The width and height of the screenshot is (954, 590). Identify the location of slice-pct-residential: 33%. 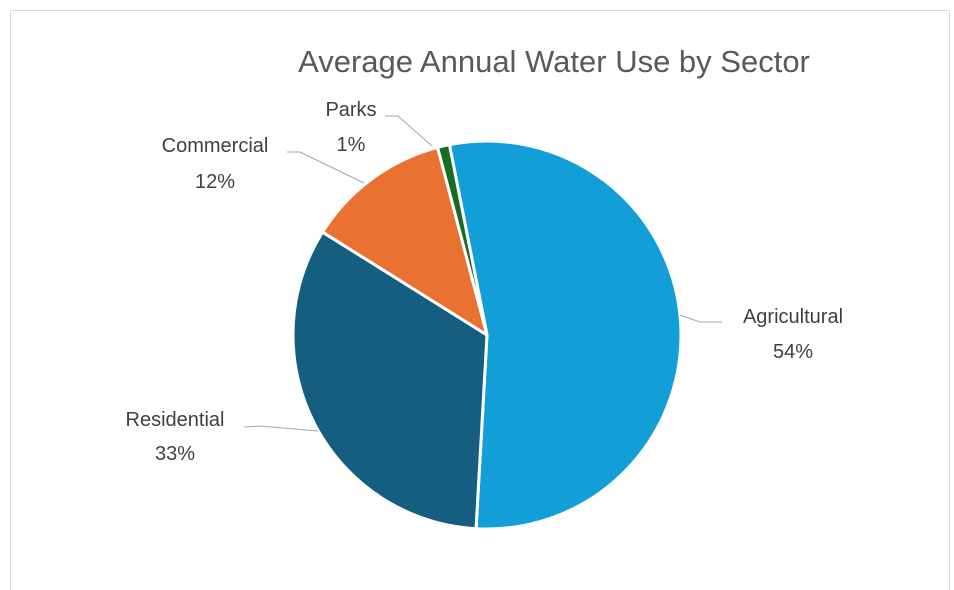
(175, 454).